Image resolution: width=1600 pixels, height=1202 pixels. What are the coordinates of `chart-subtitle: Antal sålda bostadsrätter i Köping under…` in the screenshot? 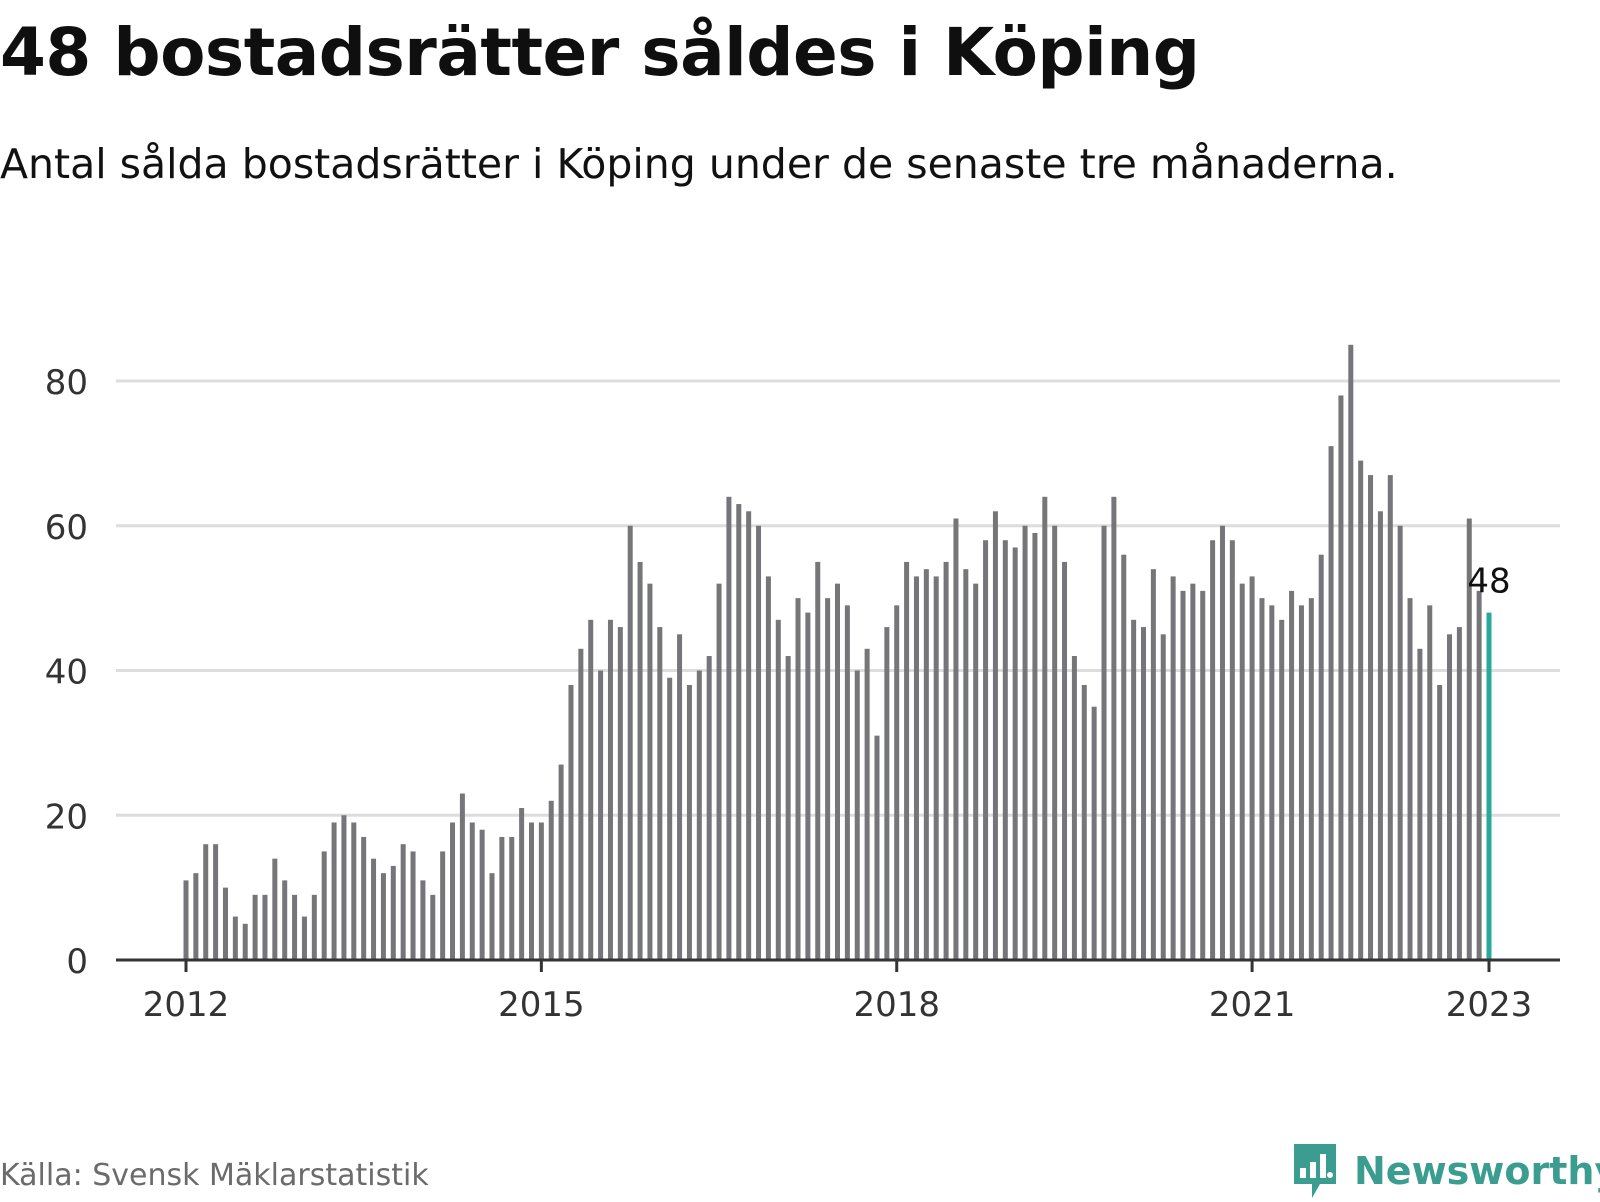 It's located at (699, 164).